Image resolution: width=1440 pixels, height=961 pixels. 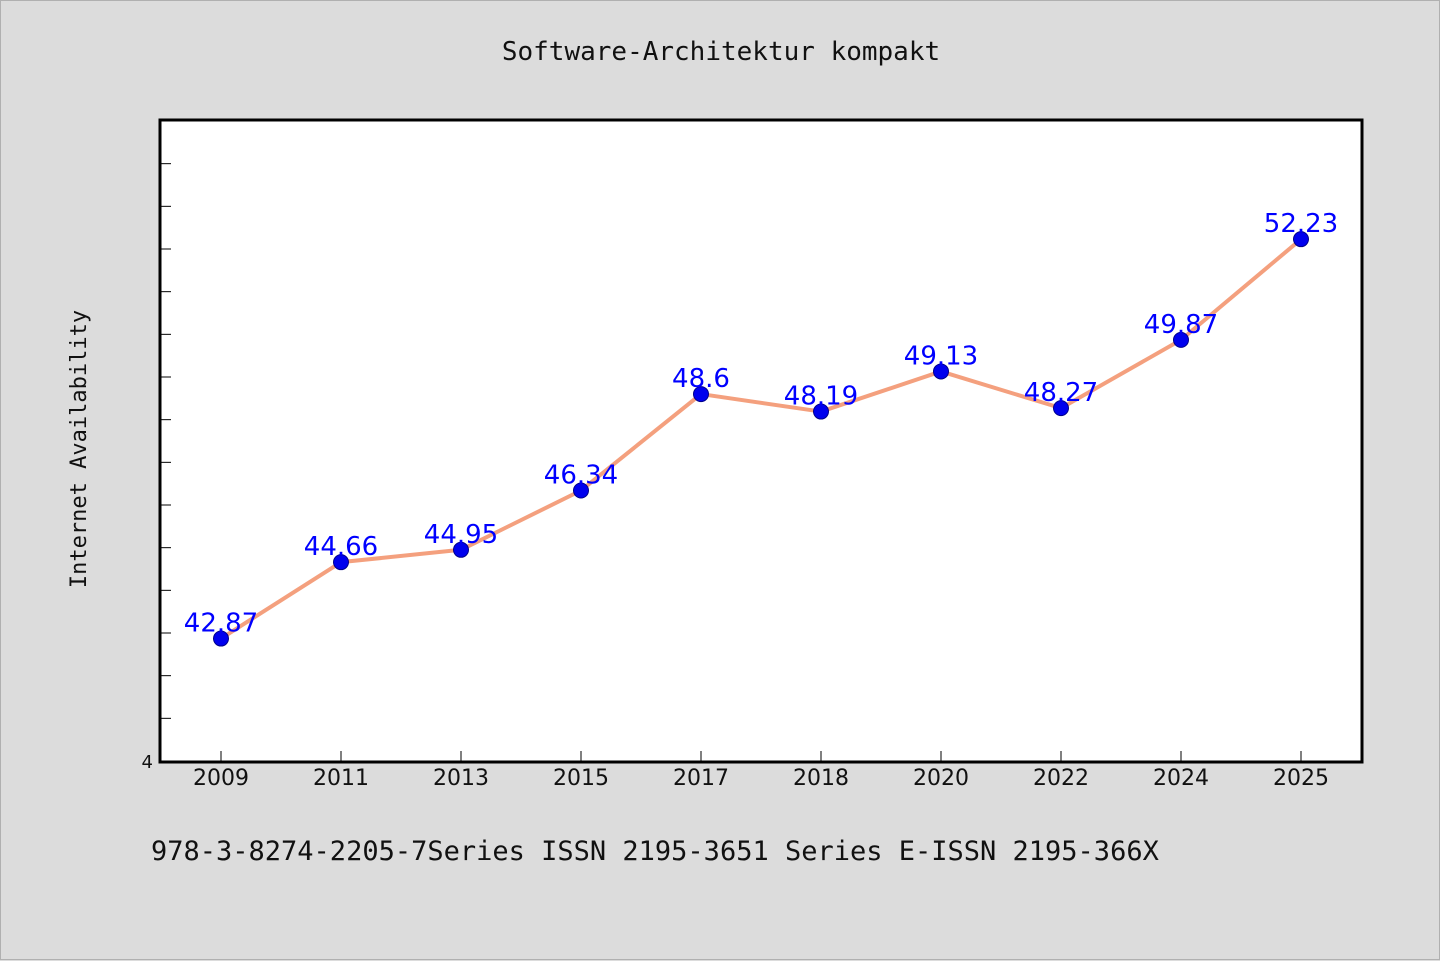 What do you see at coordinates (1301, 778) in the screenshot?
I see `x-tick-label: 2025` at bounding box center [1301, 778].